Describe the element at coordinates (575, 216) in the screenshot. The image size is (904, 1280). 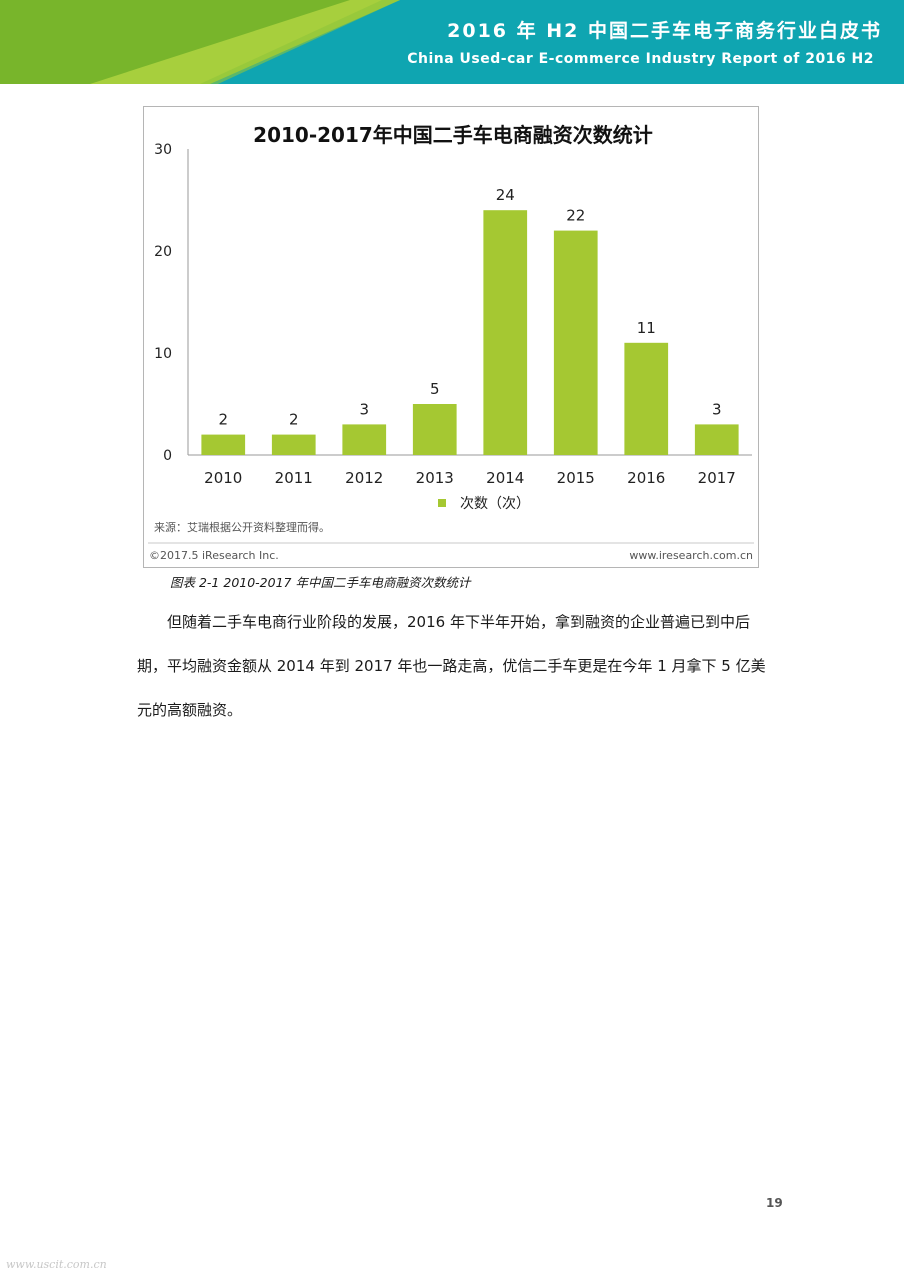
I see `data-label-2015: 22` at that location.